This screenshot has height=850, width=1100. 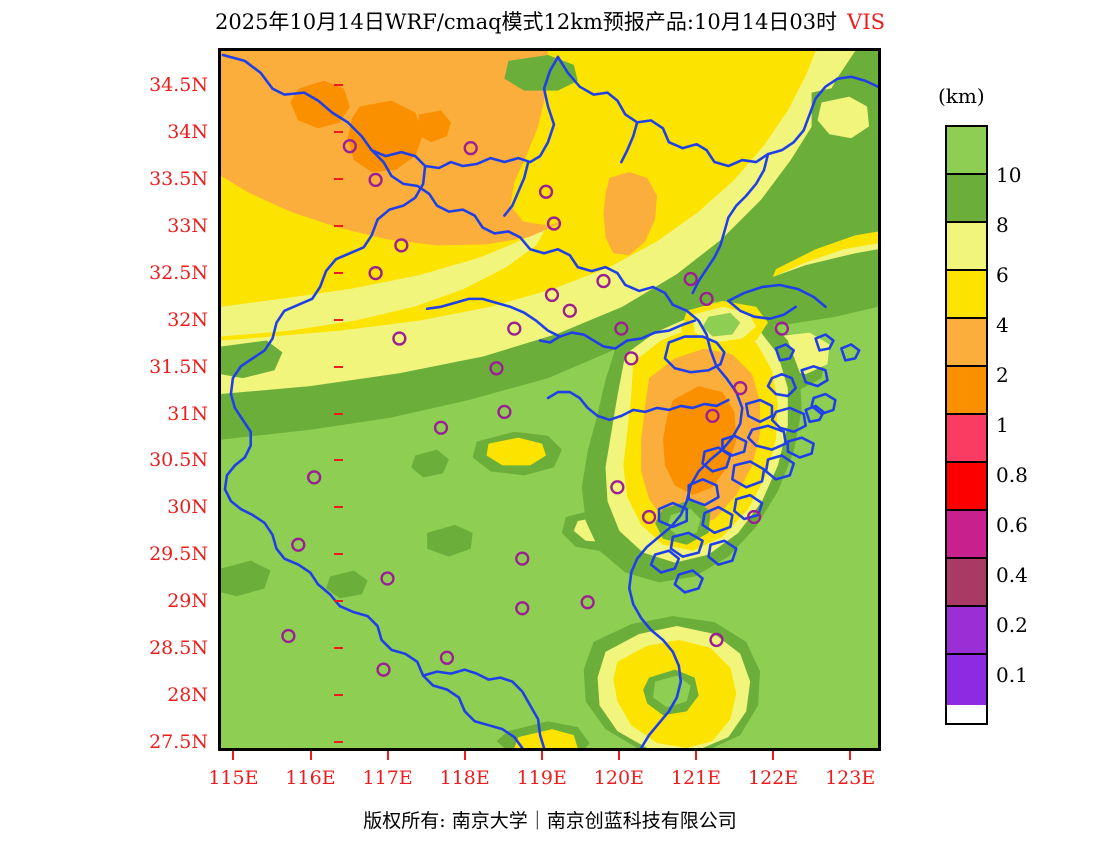 I want to click on lon-tick-115E, so click(x=233, y=755).